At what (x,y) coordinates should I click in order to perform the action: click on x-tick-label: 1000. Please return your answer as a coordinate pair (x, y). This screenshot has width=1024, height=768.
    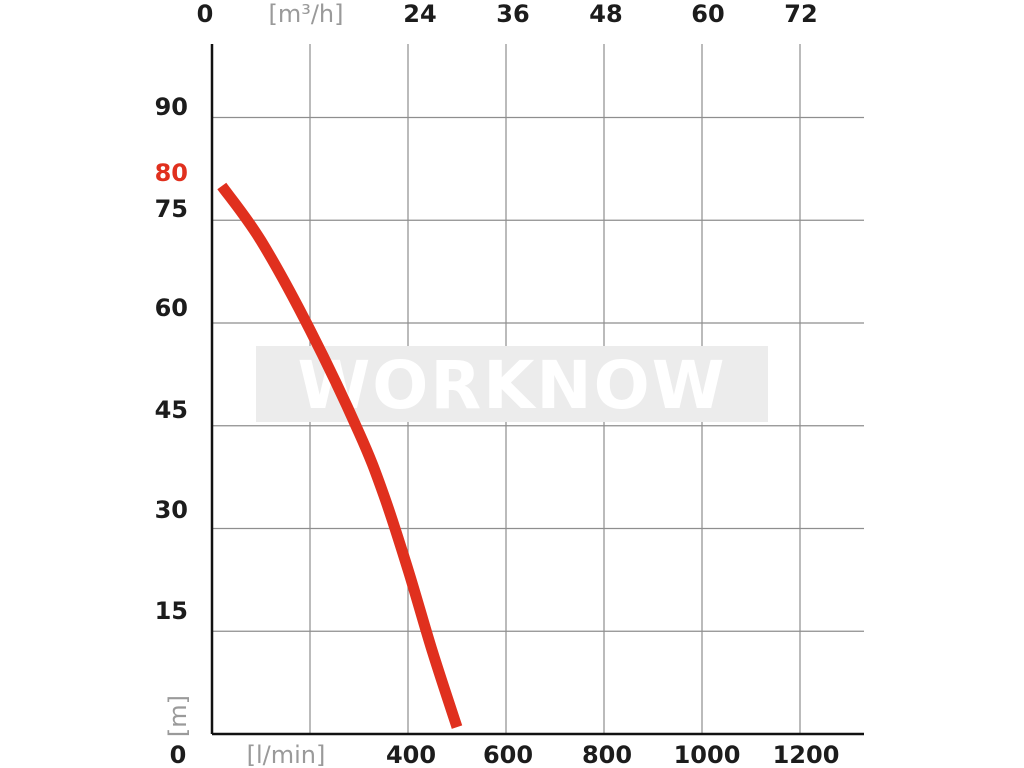
    Looking at the image, I should click on (707, 754).